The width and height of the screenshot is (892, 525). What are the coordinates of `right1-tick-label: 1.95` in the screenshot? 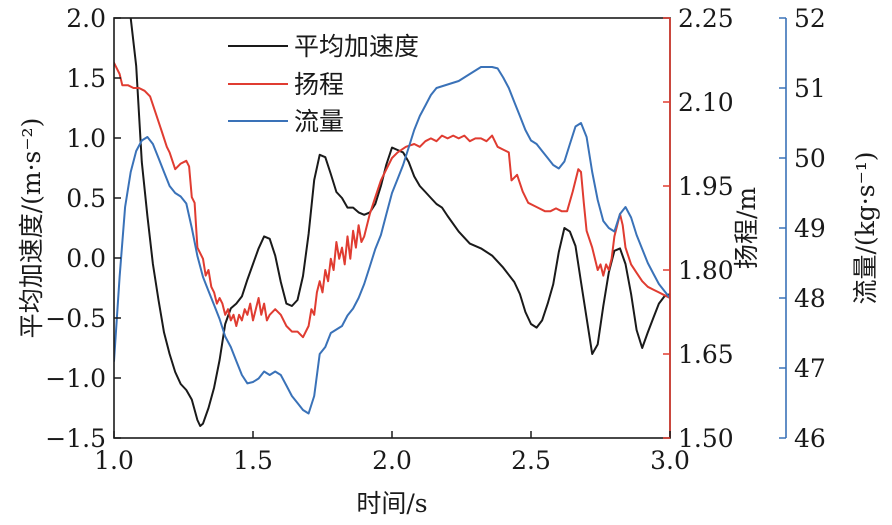 It's located at (706, 186).